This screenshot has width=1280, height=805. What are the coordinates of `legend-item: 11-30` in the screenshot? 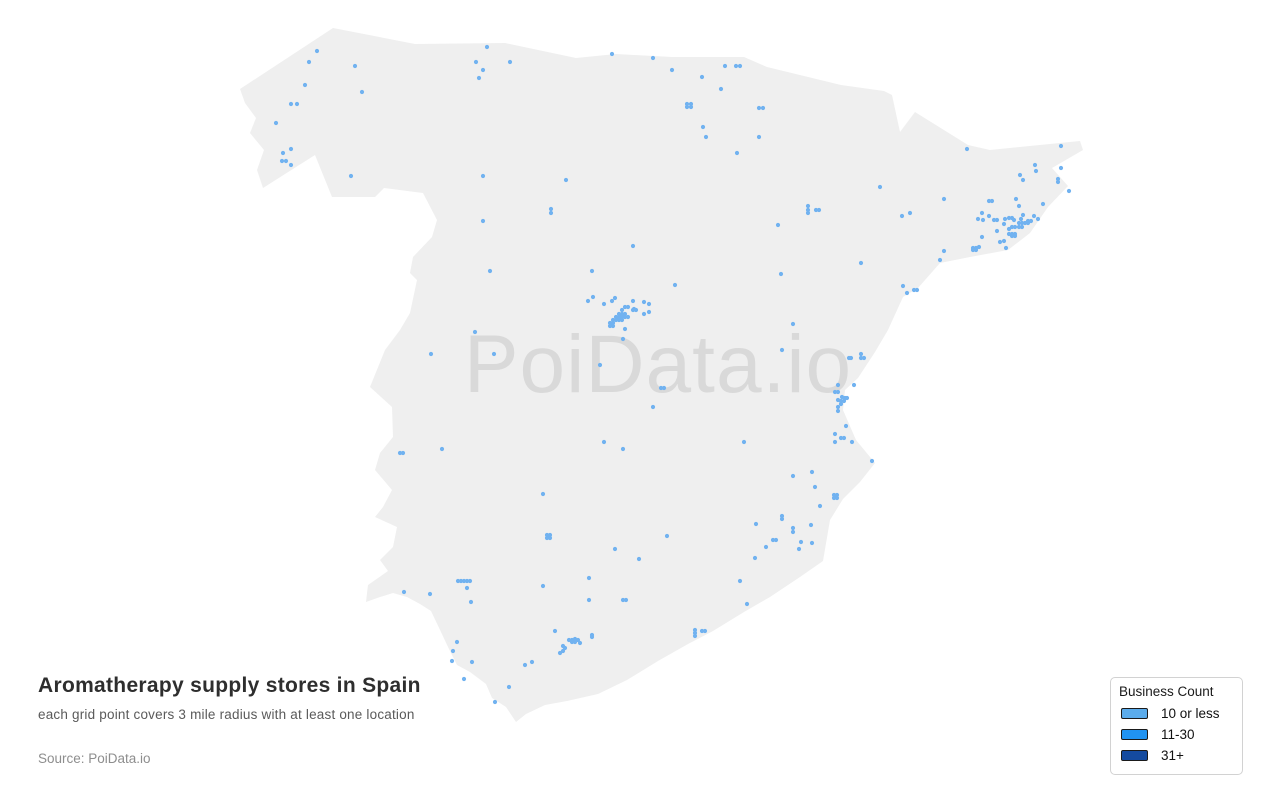 It's located at (1176, 734).